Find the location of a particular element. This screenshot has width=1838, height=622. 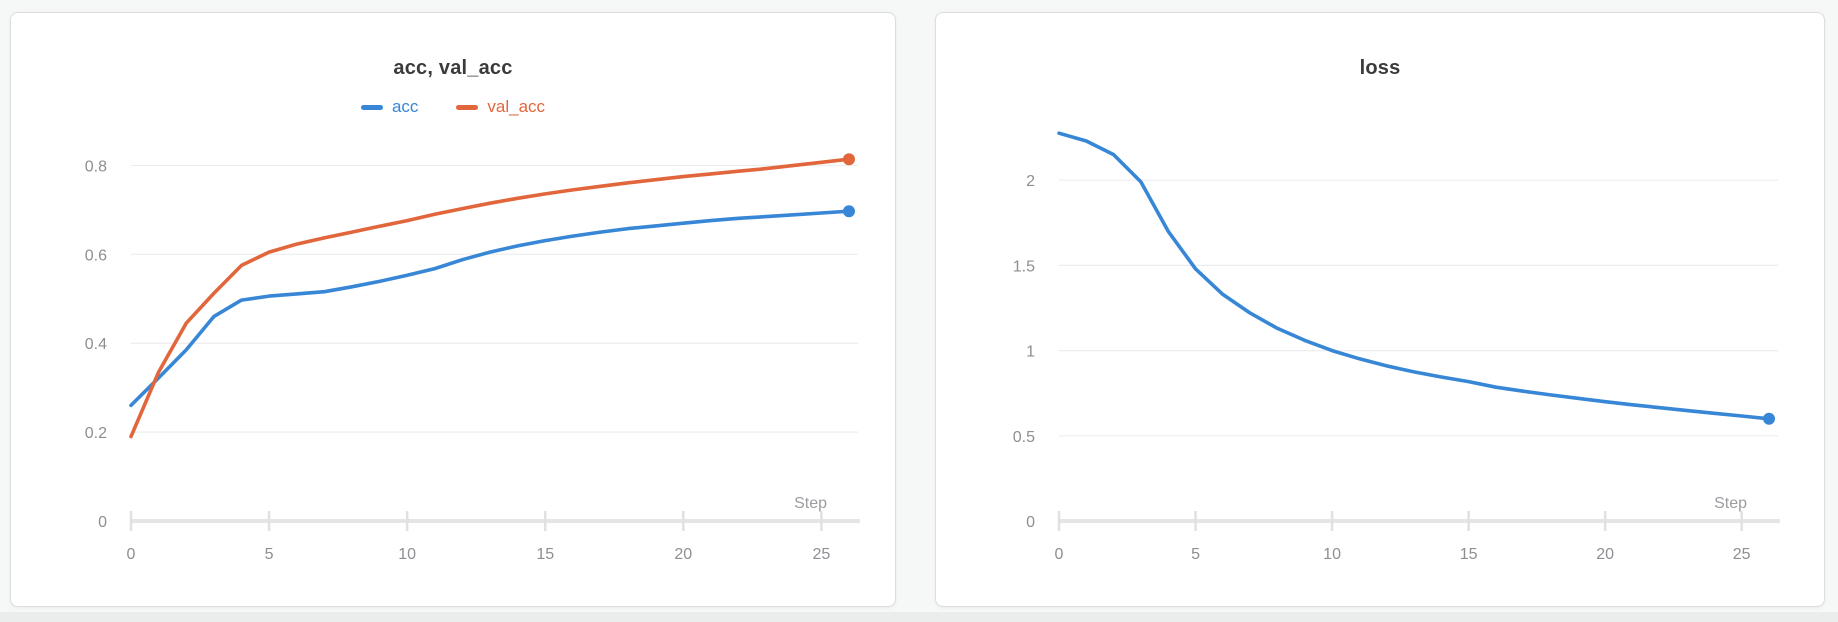

y-axis-tick-label: 1 is located at coordinates (1030, 352).